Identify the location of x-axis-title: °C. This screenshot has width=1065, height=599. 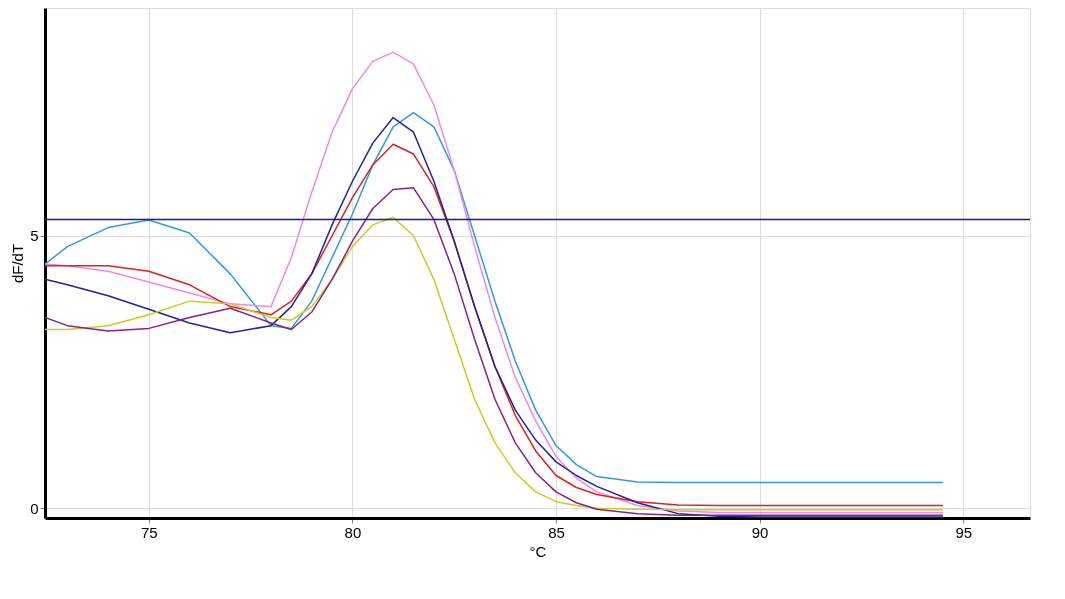
(538, 551).